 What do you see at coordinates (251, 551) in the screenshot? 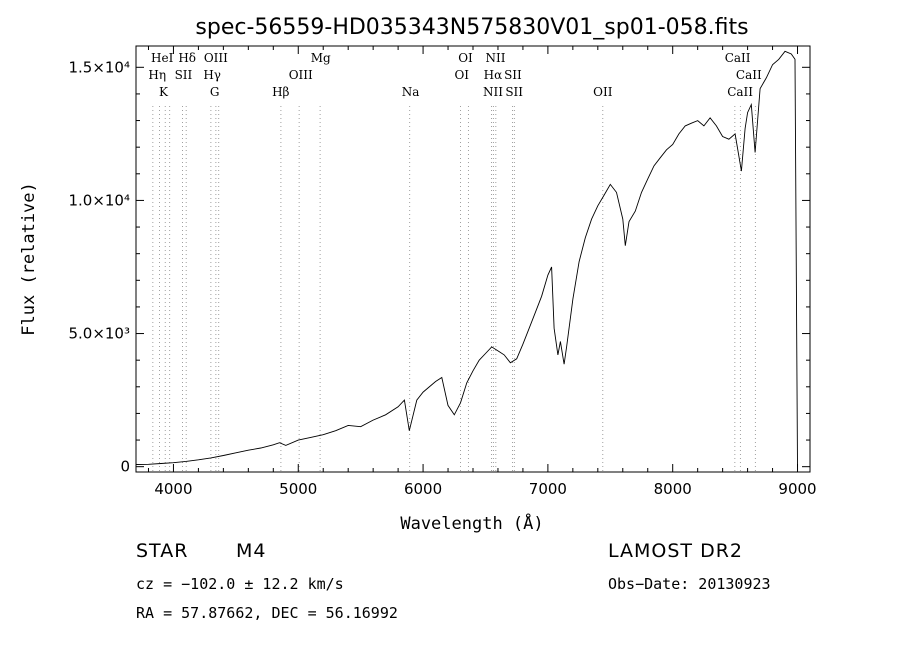
I see `object-subclass: M4` at bounding box center [251, 551].